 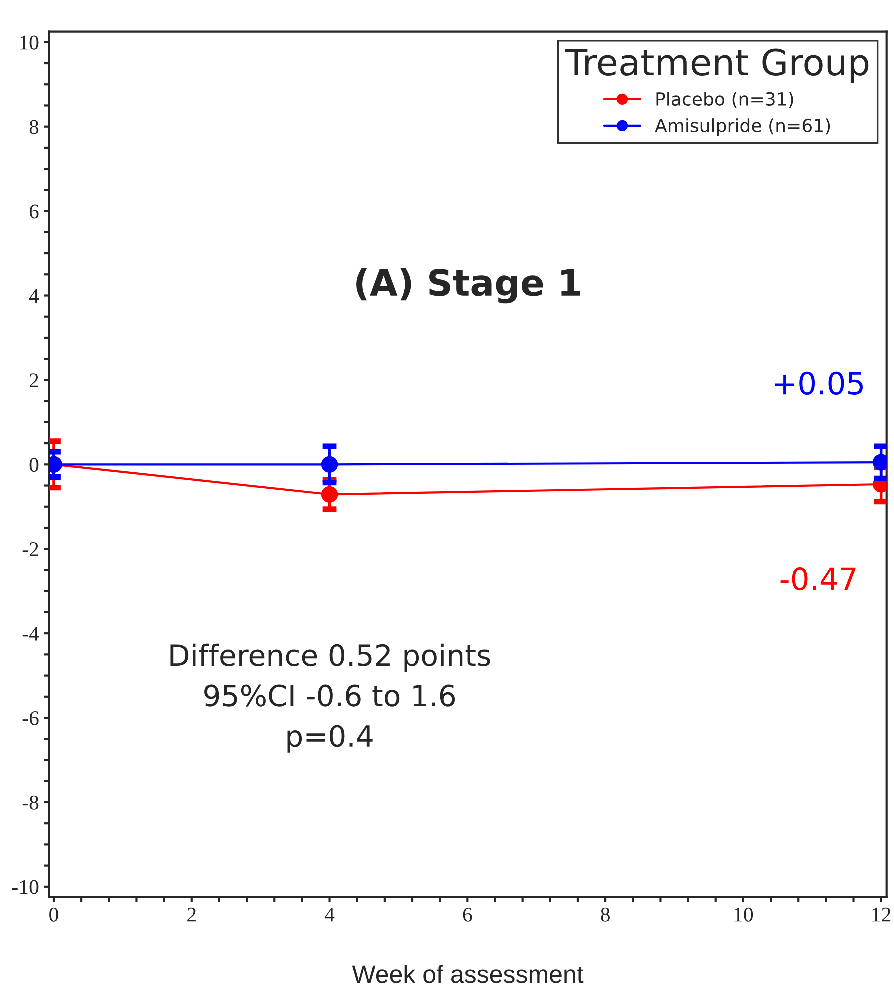 I want to click on y-tick-label: -4, so click(x=31, y=634).